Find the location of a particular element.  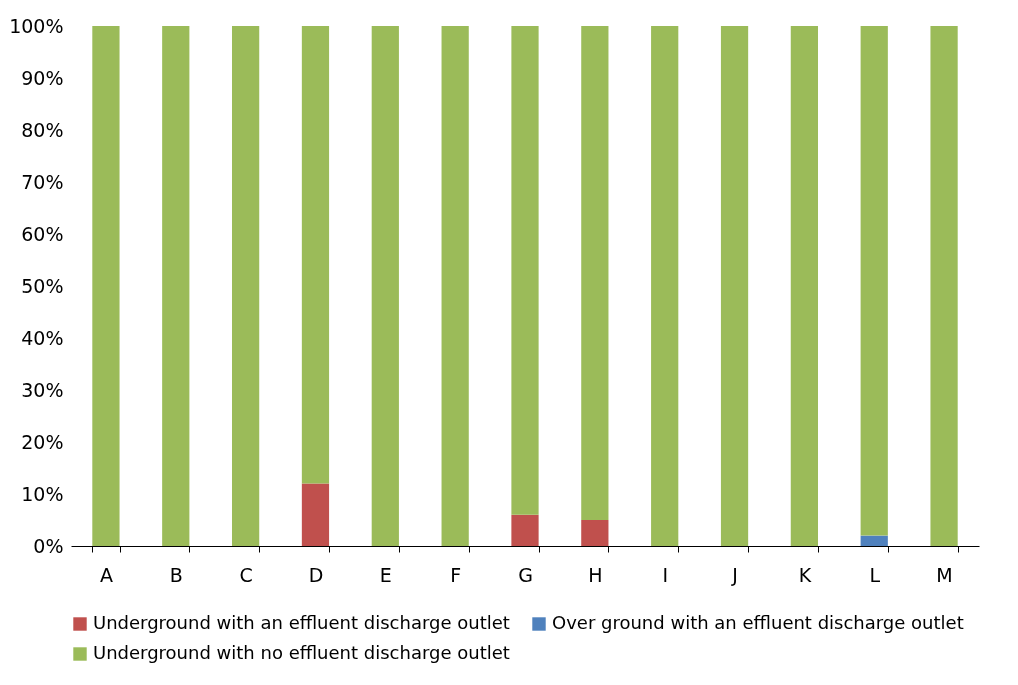

y-tick-label: 90% is located at coordinates (42, 77).